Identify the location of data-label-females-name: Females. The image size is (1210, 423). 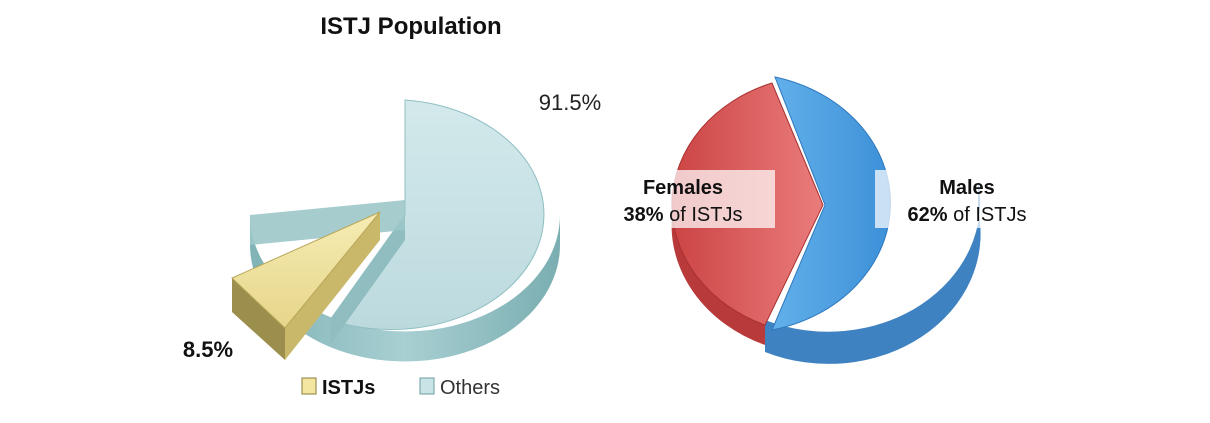
(683, 188).